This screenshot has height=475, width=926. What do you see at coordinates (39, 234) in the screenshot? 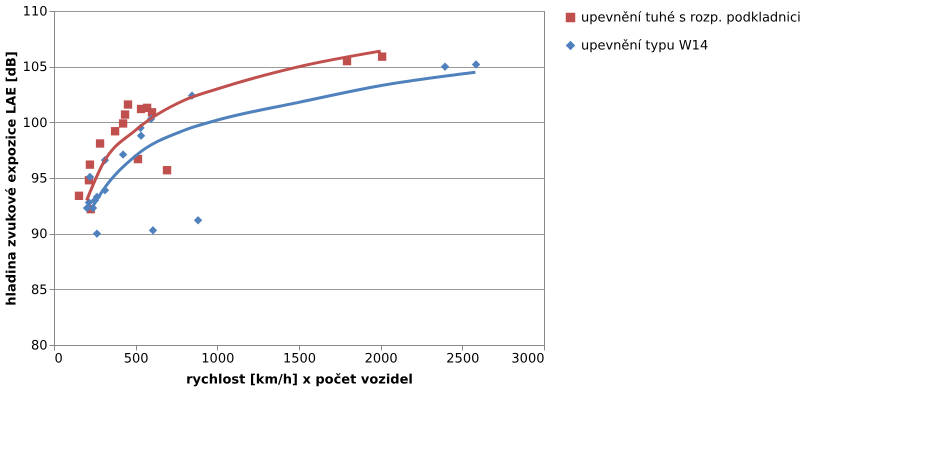
I see `y-tick-label: 90` at bounding box center [39, 234].